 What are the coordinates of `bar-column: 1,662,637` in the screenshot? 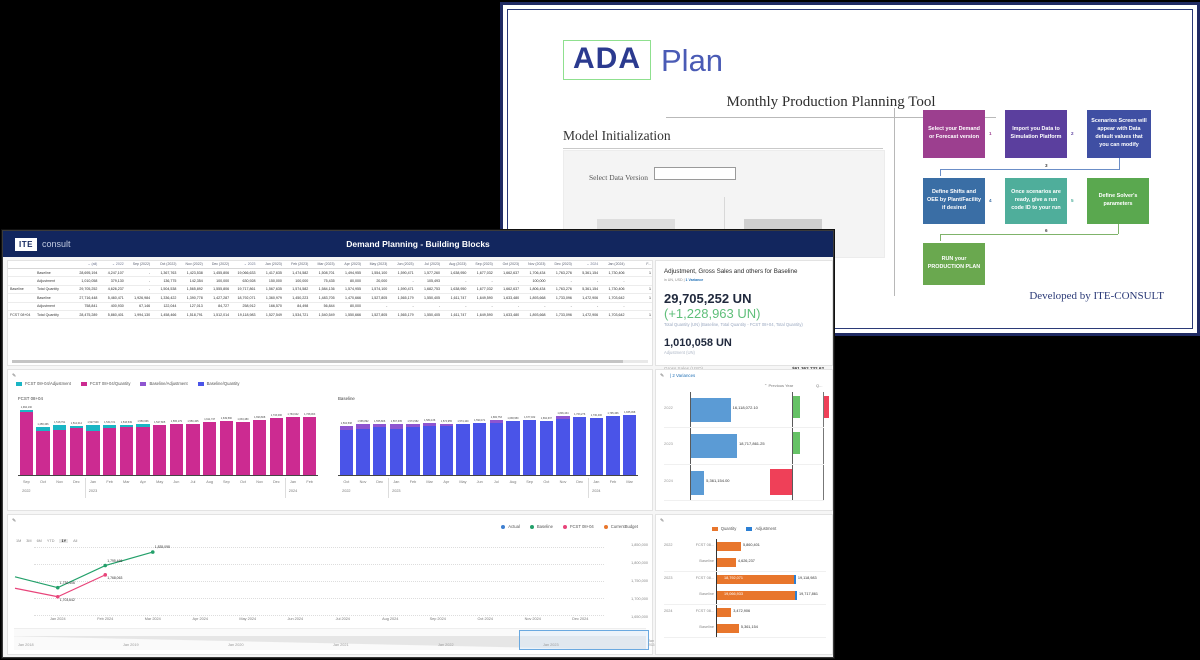 It's located at (546, 441).